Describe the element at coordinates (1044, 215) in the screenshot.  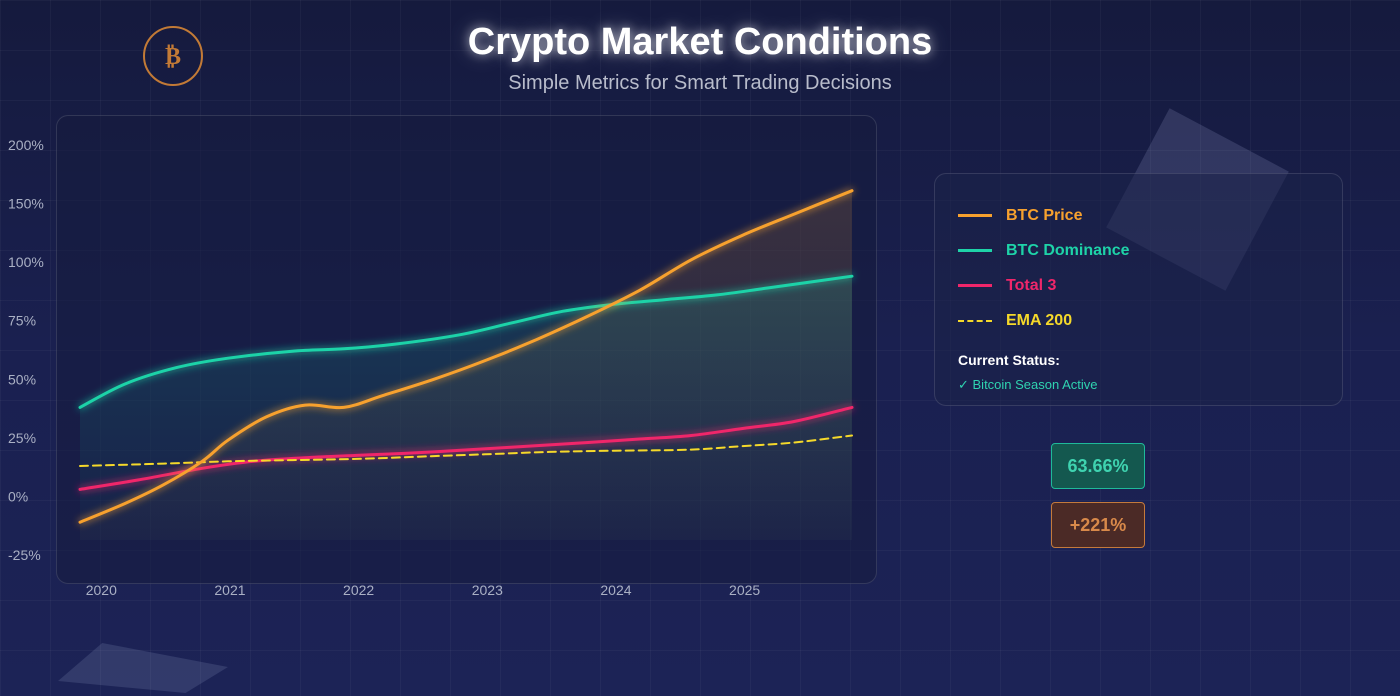
I see `legend-label: BTC Price` at that location.